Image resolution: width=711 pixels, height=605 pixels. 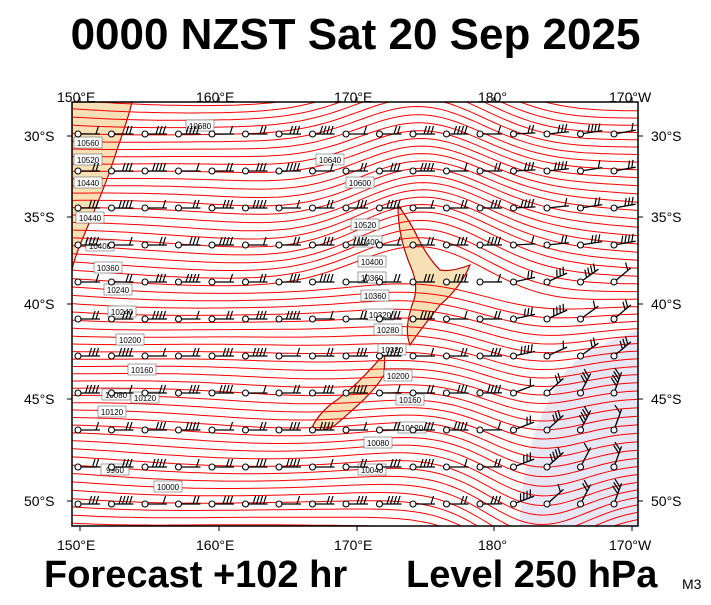 I want to click on contour-label: 10240, so click(x=118, y=289).